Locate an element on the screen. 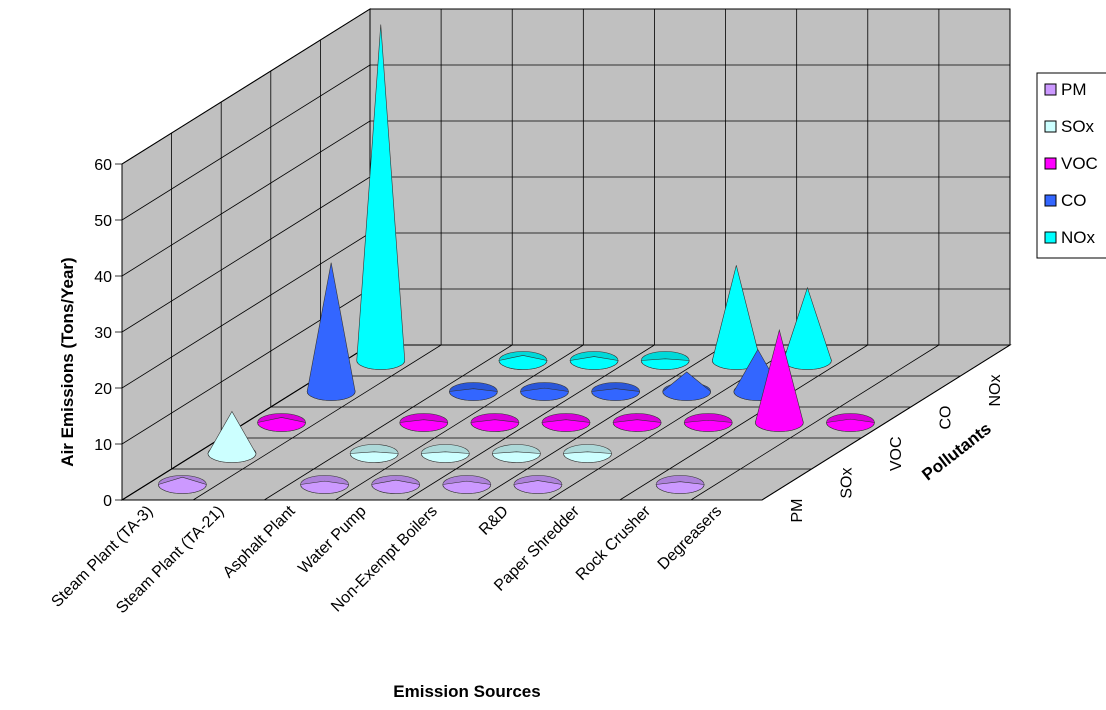  legend-label: NOx is located at coordinates (1078, 237).